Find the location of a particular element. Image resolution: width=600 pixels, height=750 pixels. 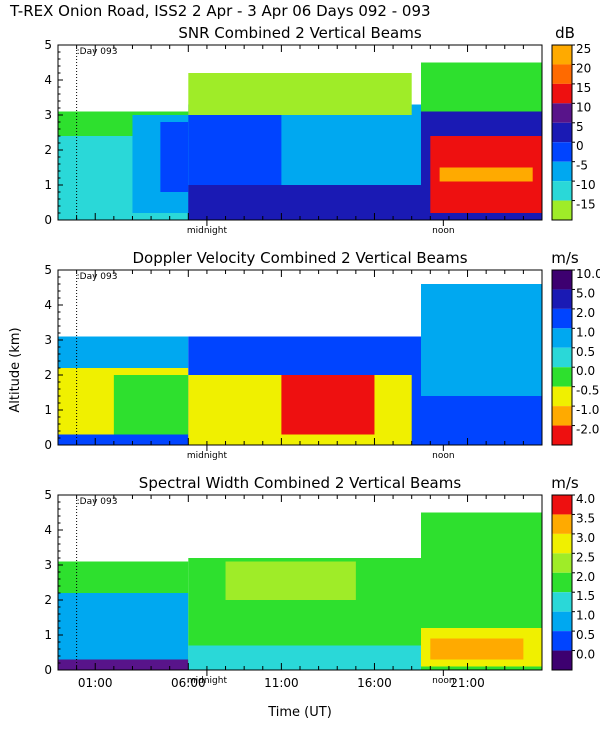

doppler-colorbar-label: 5.0 is located at coordinates (585, 293).